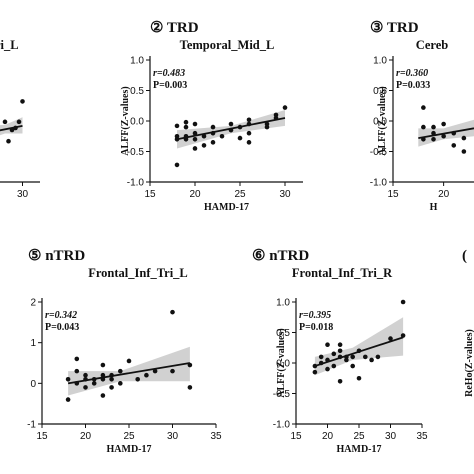  I want to click on r-value: r=0.395, so click(315, 315).